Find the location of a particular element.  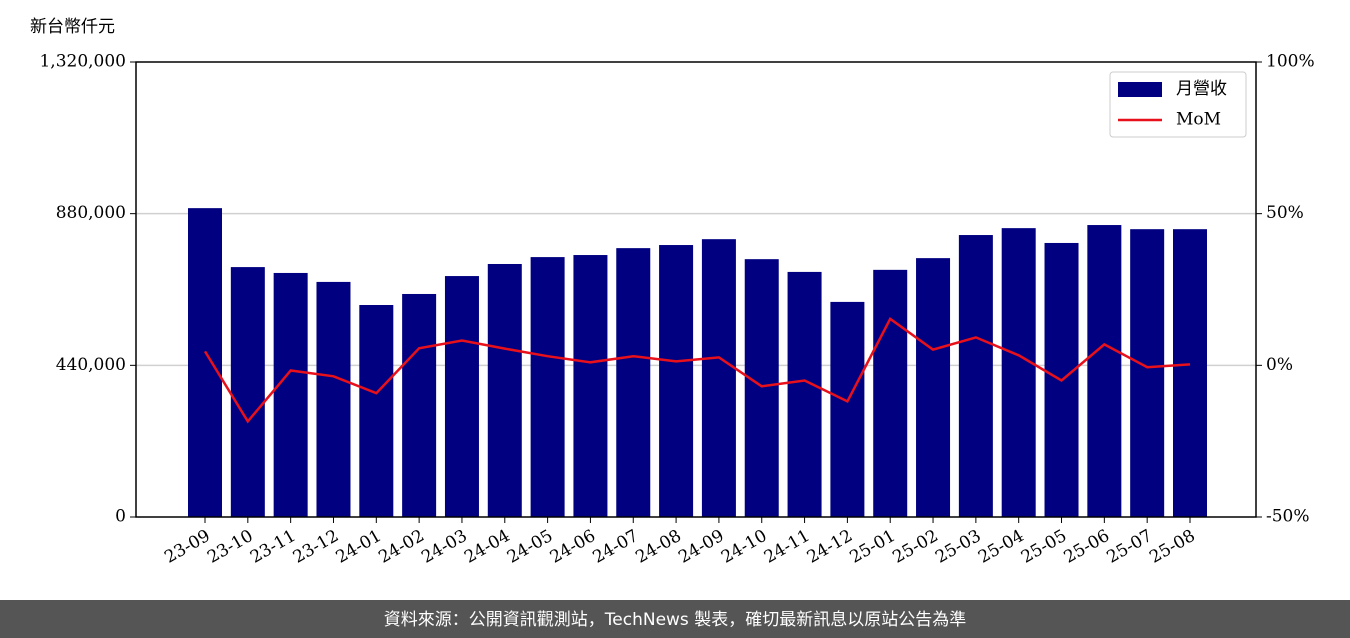

line is located at coordinates (697, 370).